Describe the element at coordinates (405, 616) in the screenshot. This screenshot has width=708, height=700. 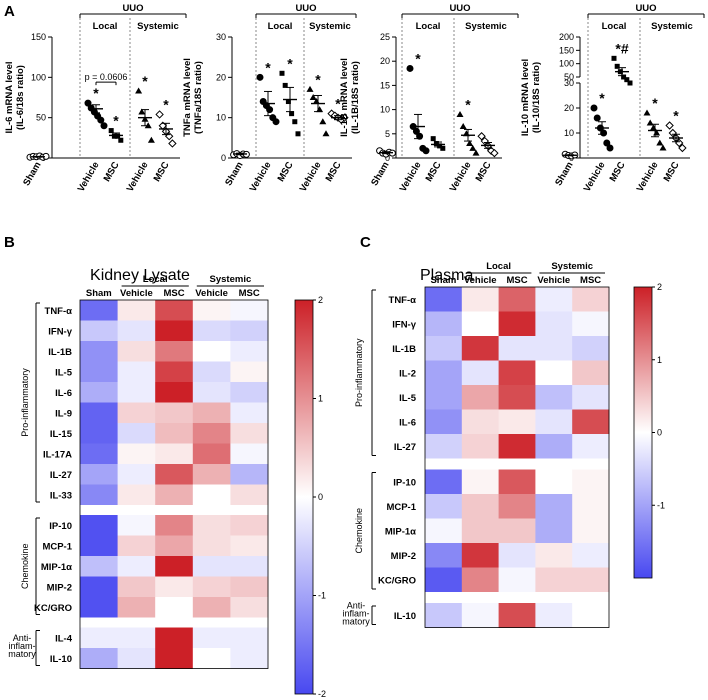
I see `row-label: IL-10` at that location.